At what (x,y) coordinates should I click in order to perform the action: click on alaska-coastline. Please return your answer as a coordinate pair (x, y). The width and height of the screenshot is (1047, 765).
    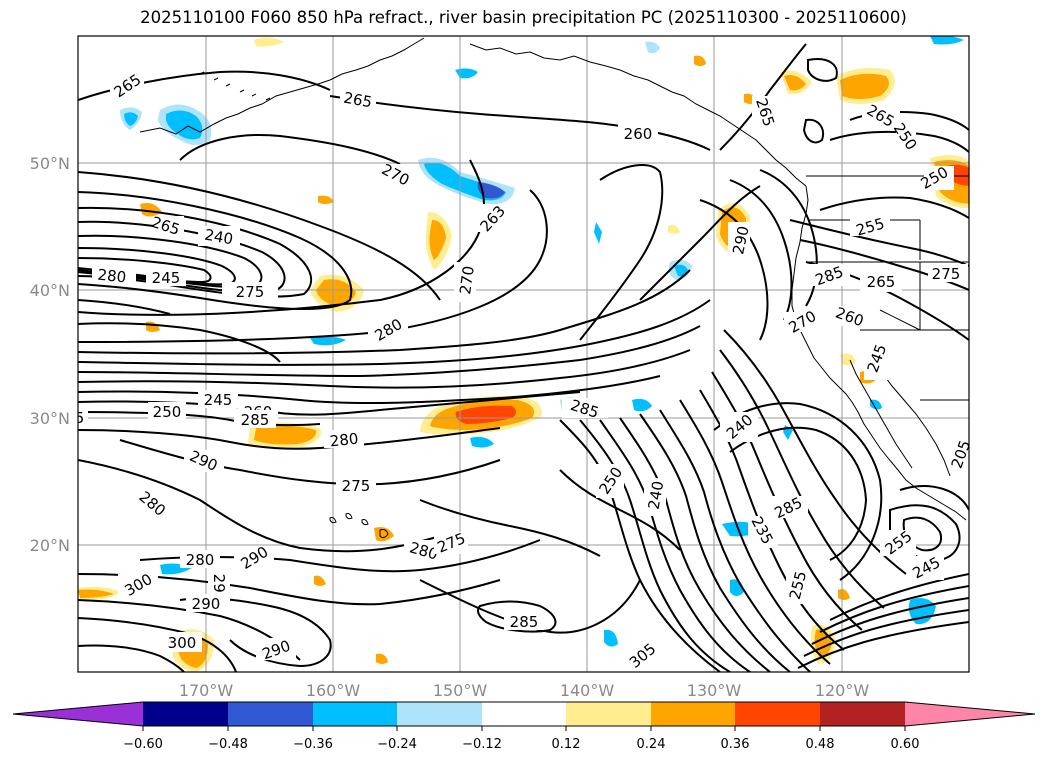
    Looking at the image, I should click on (282, 86).